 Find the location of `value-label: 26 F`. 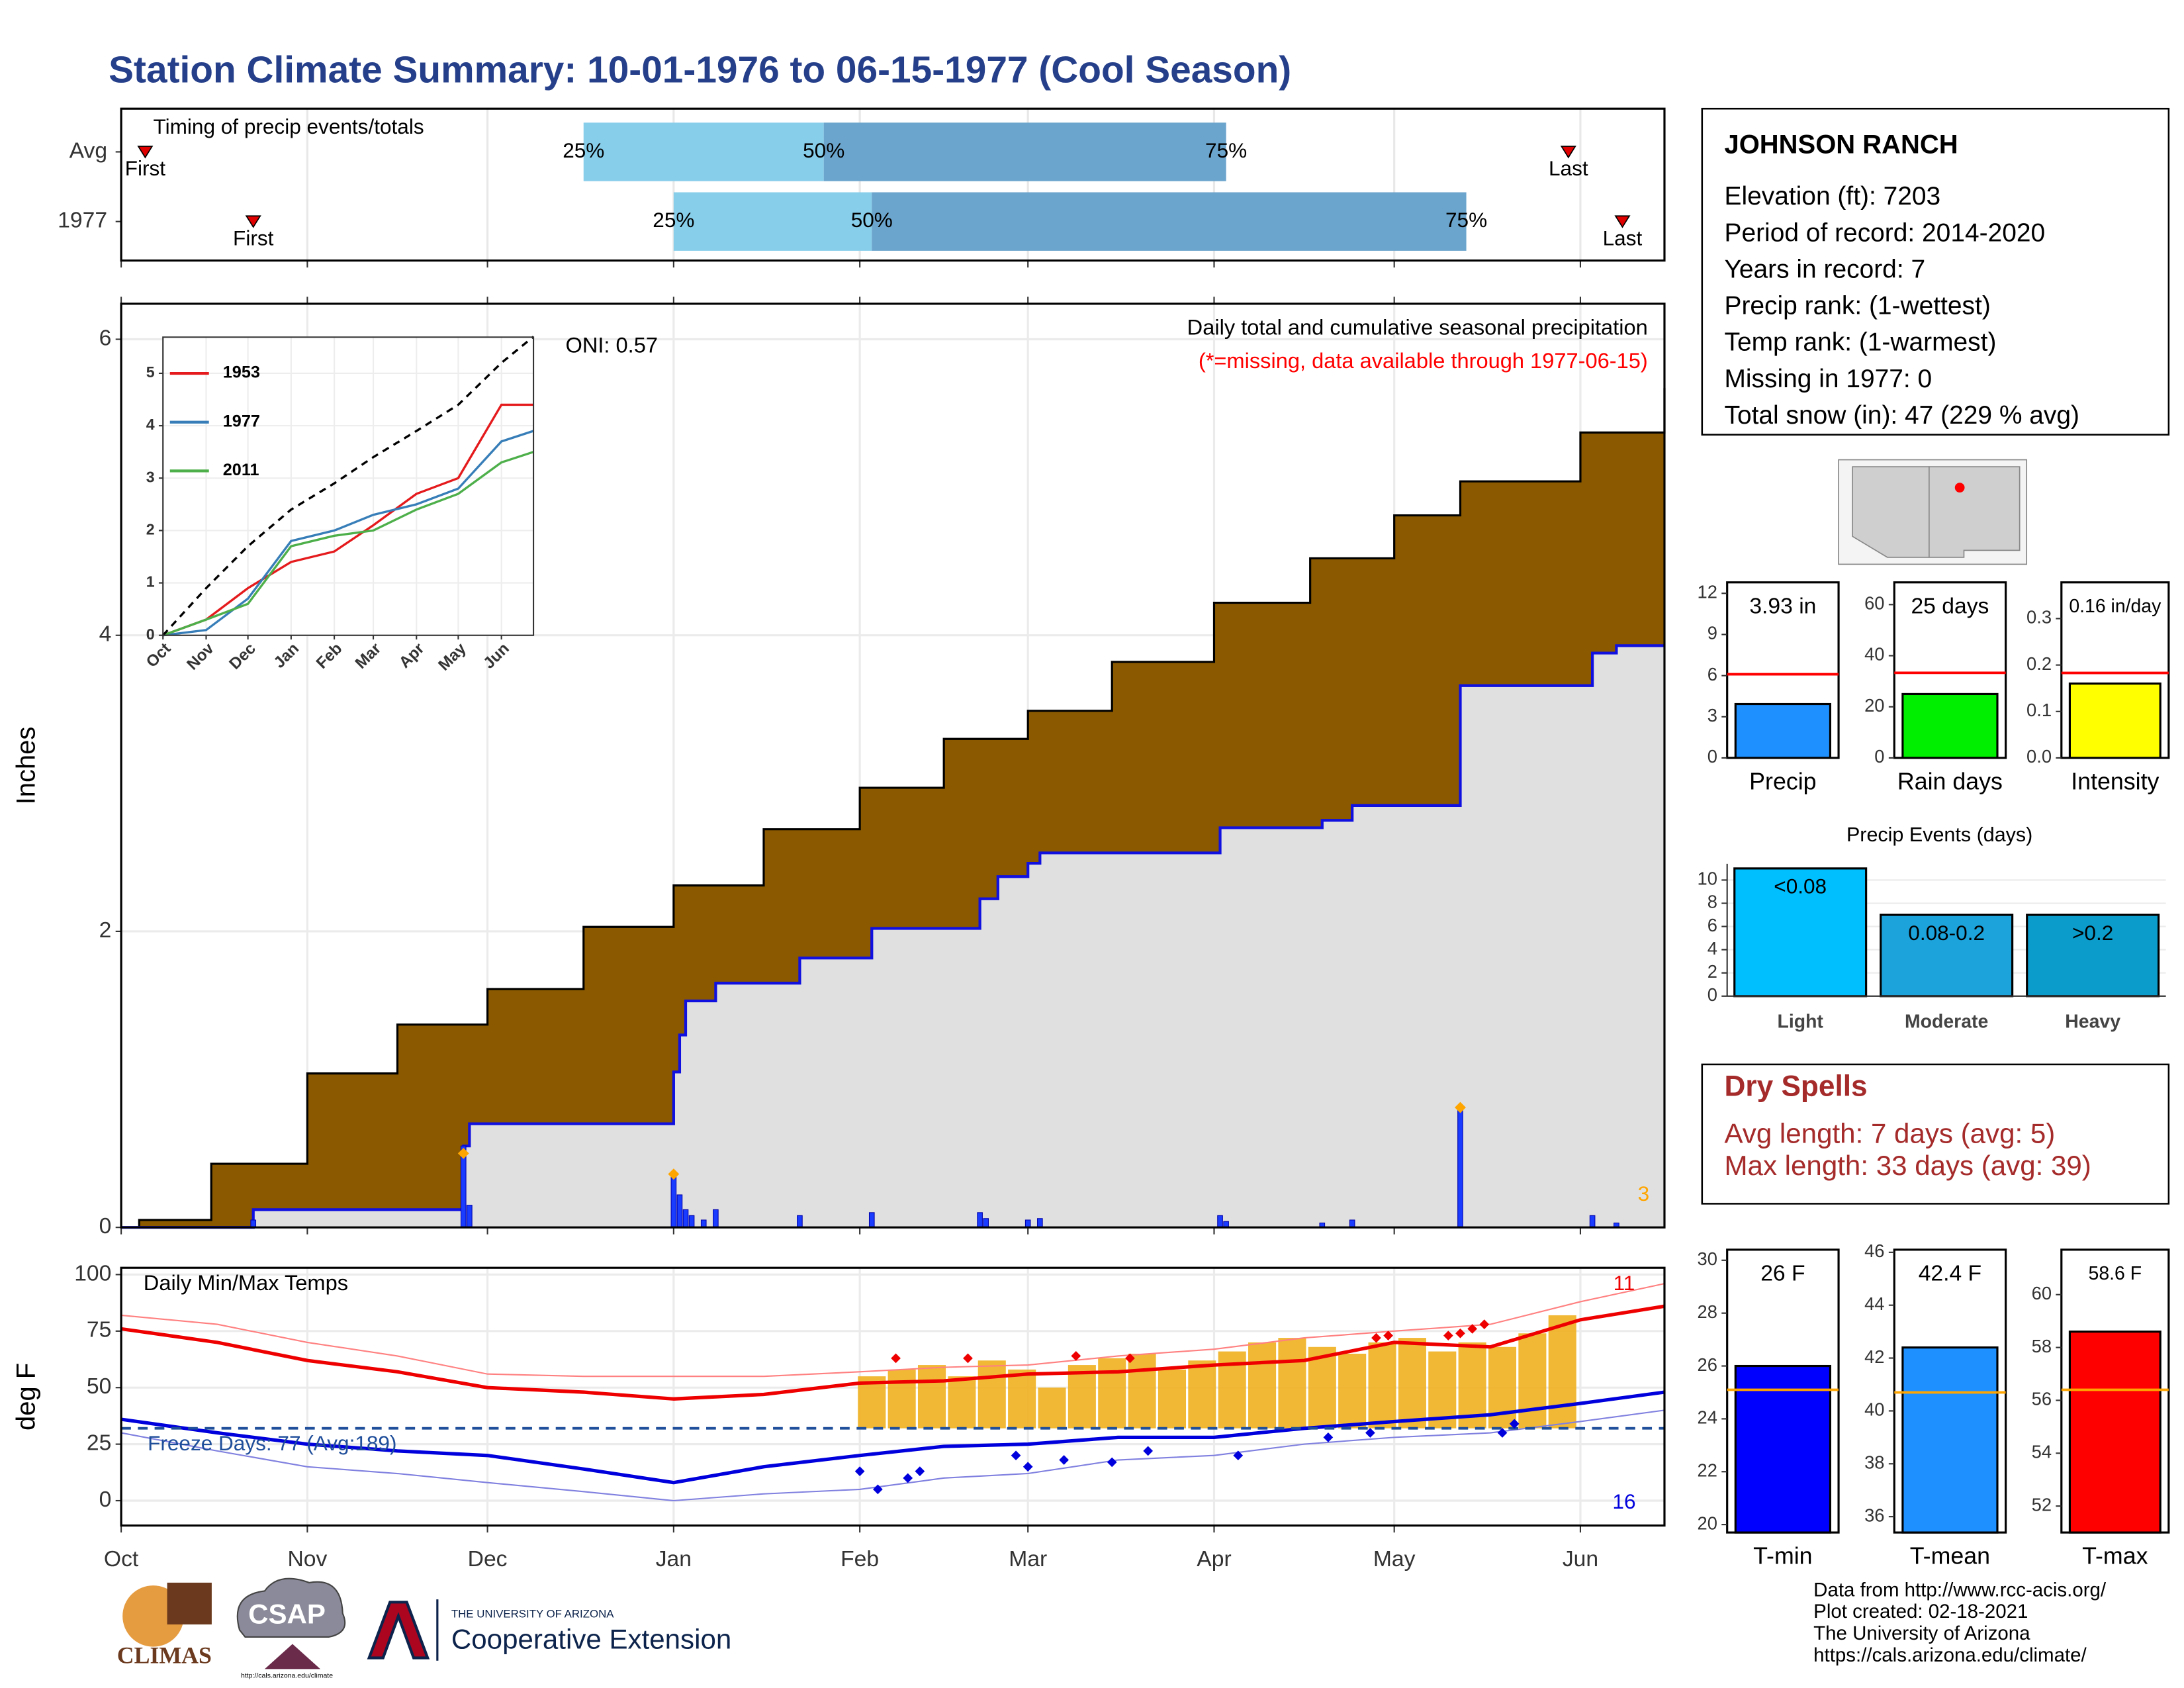

value-label: 26 F is located at coordinates (1783, 1274).